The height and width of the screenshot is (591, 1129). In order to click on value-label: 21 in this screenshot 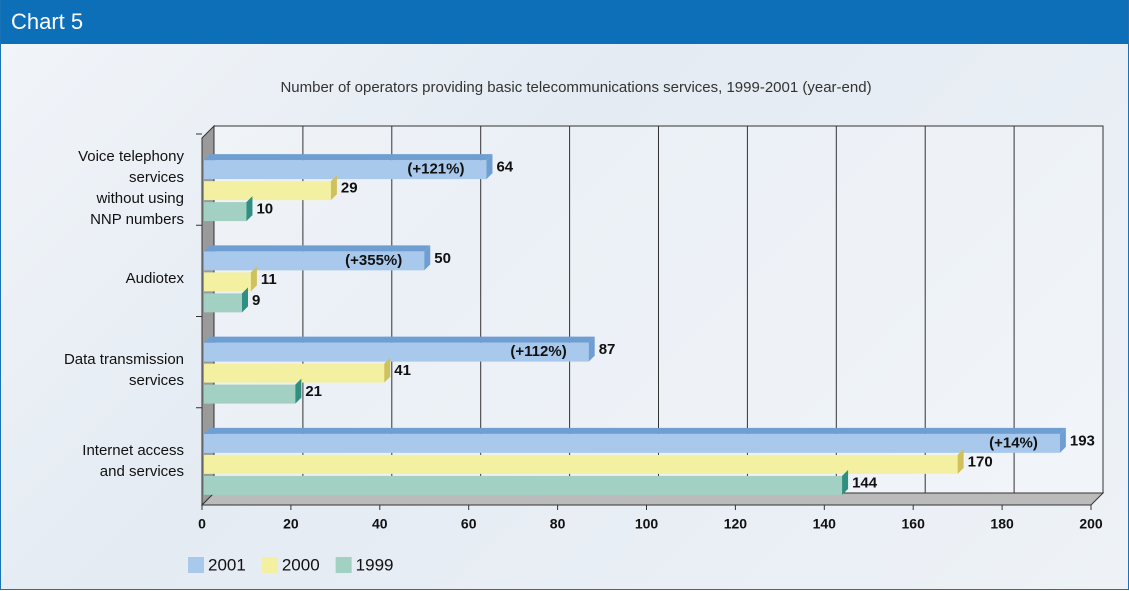, I will do `click(313, 391)`.